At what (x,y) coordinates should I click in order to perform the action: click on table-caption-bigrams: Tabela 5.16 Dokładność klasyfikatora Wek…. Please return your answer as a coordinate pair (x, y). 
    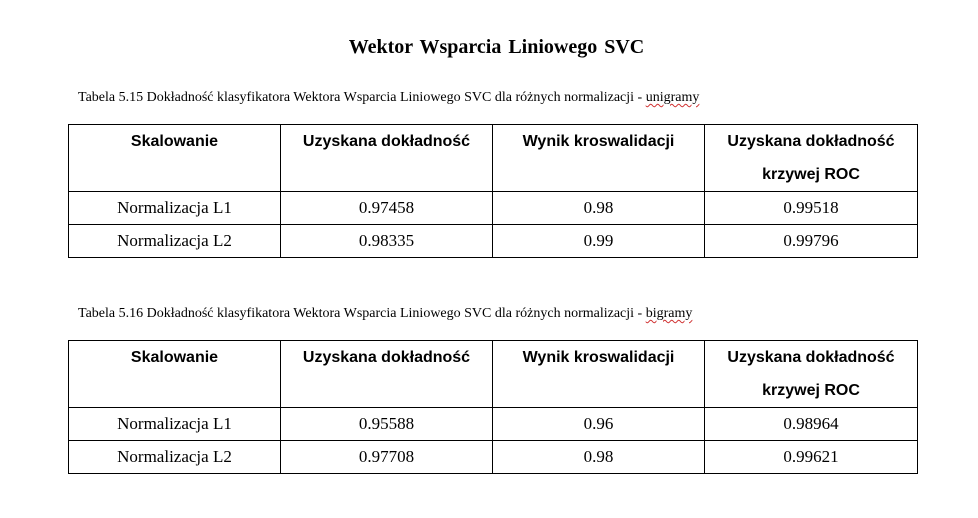
    Looking at the image, I should click on (385, 314).